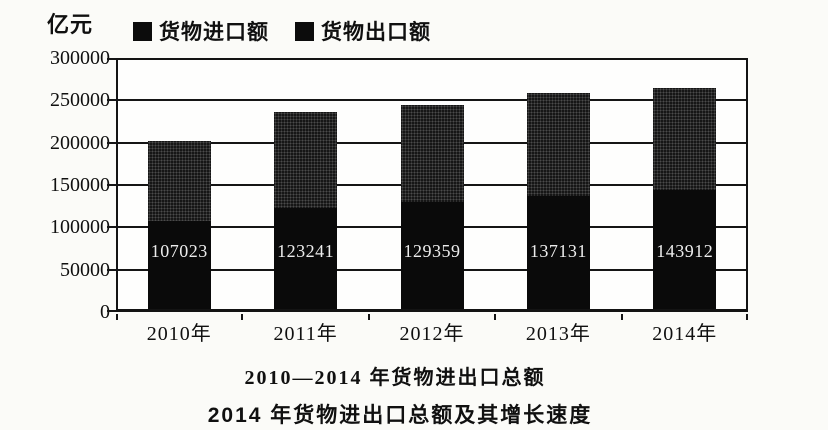 Image resolution: width=828 pixels, height=430 pixels. Describe the element at coordinates (80, 185) in the screenshot. I see `y-tick-label-150000: 150000` at that location.